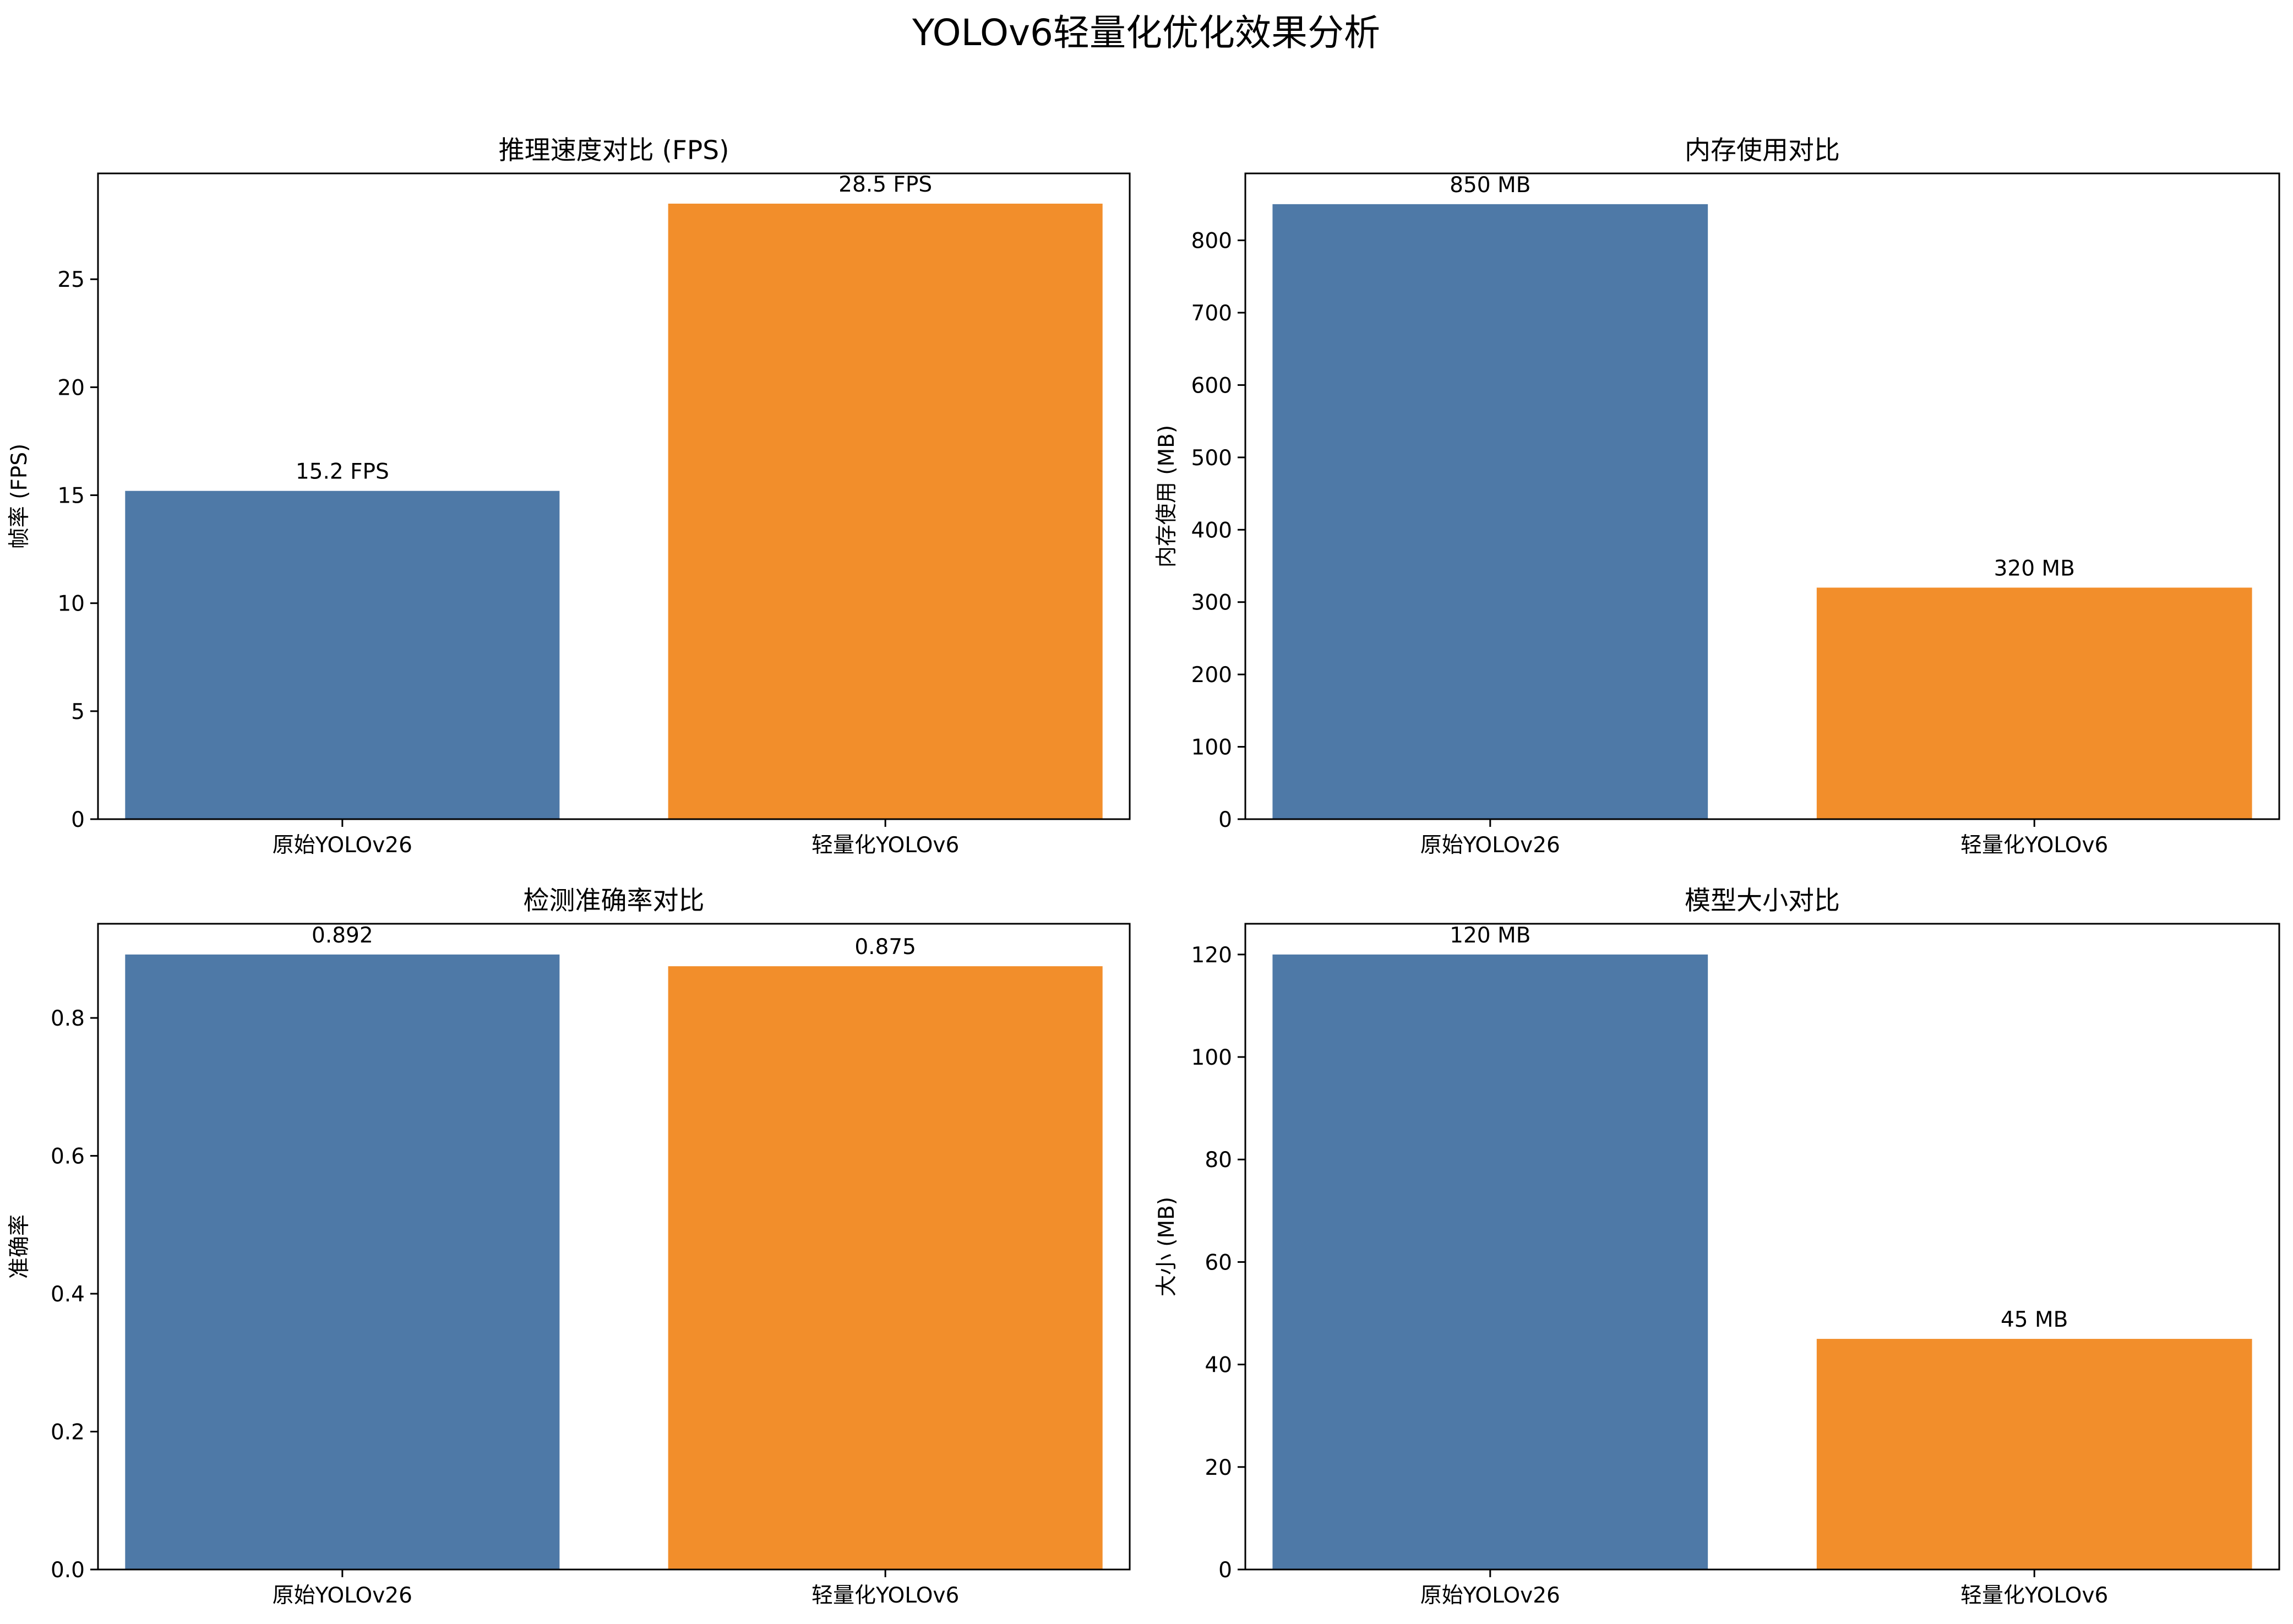  I want to click on panel-title: 推理速度对比 (FPS), so click(614, 150).